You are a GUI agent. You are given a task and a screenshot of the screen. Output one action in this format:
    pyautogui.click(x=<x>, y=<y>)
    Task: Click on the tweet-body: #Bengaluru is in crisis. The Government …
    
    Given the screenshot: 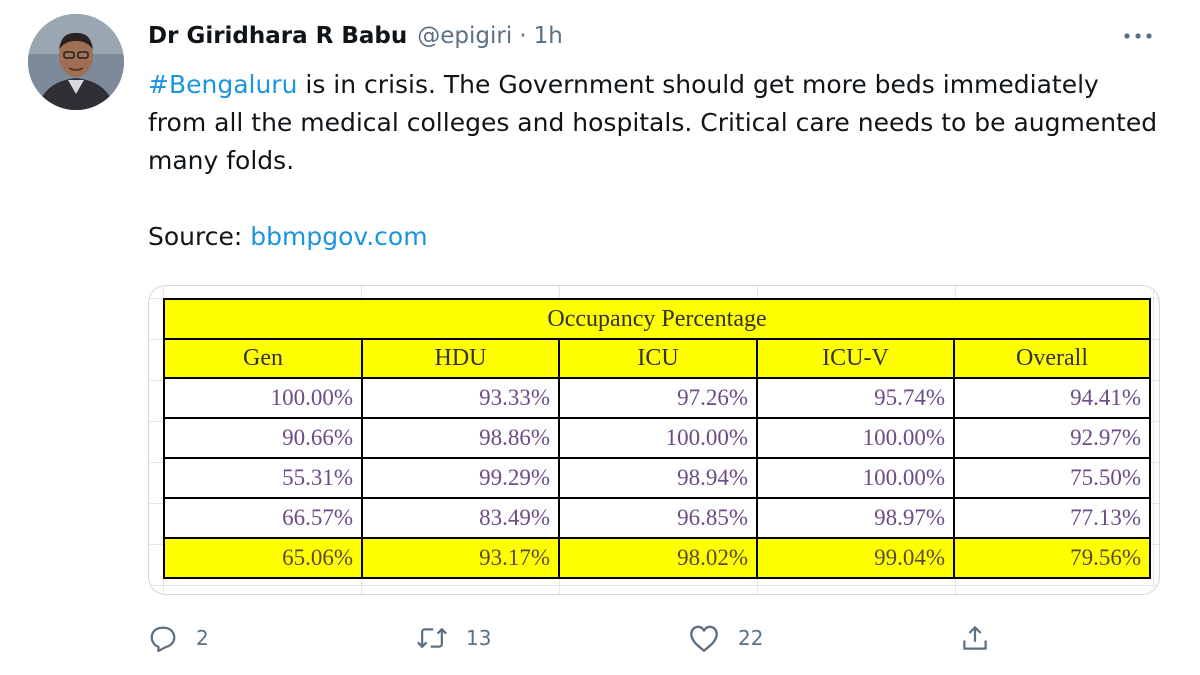 What is the action you would take?
    pyautogui.click(x=653, y=123)
    